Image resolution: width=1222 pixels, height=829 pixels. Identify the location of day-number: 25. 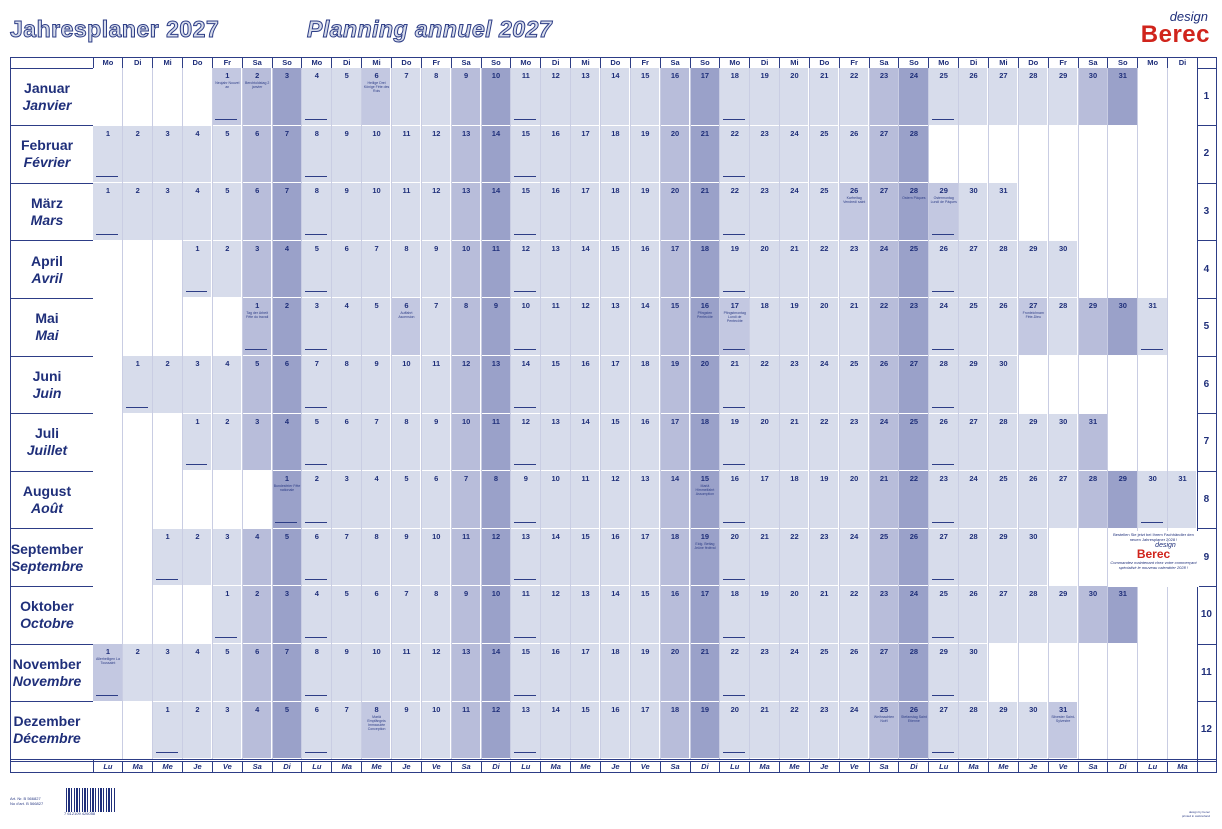
(824, 133).